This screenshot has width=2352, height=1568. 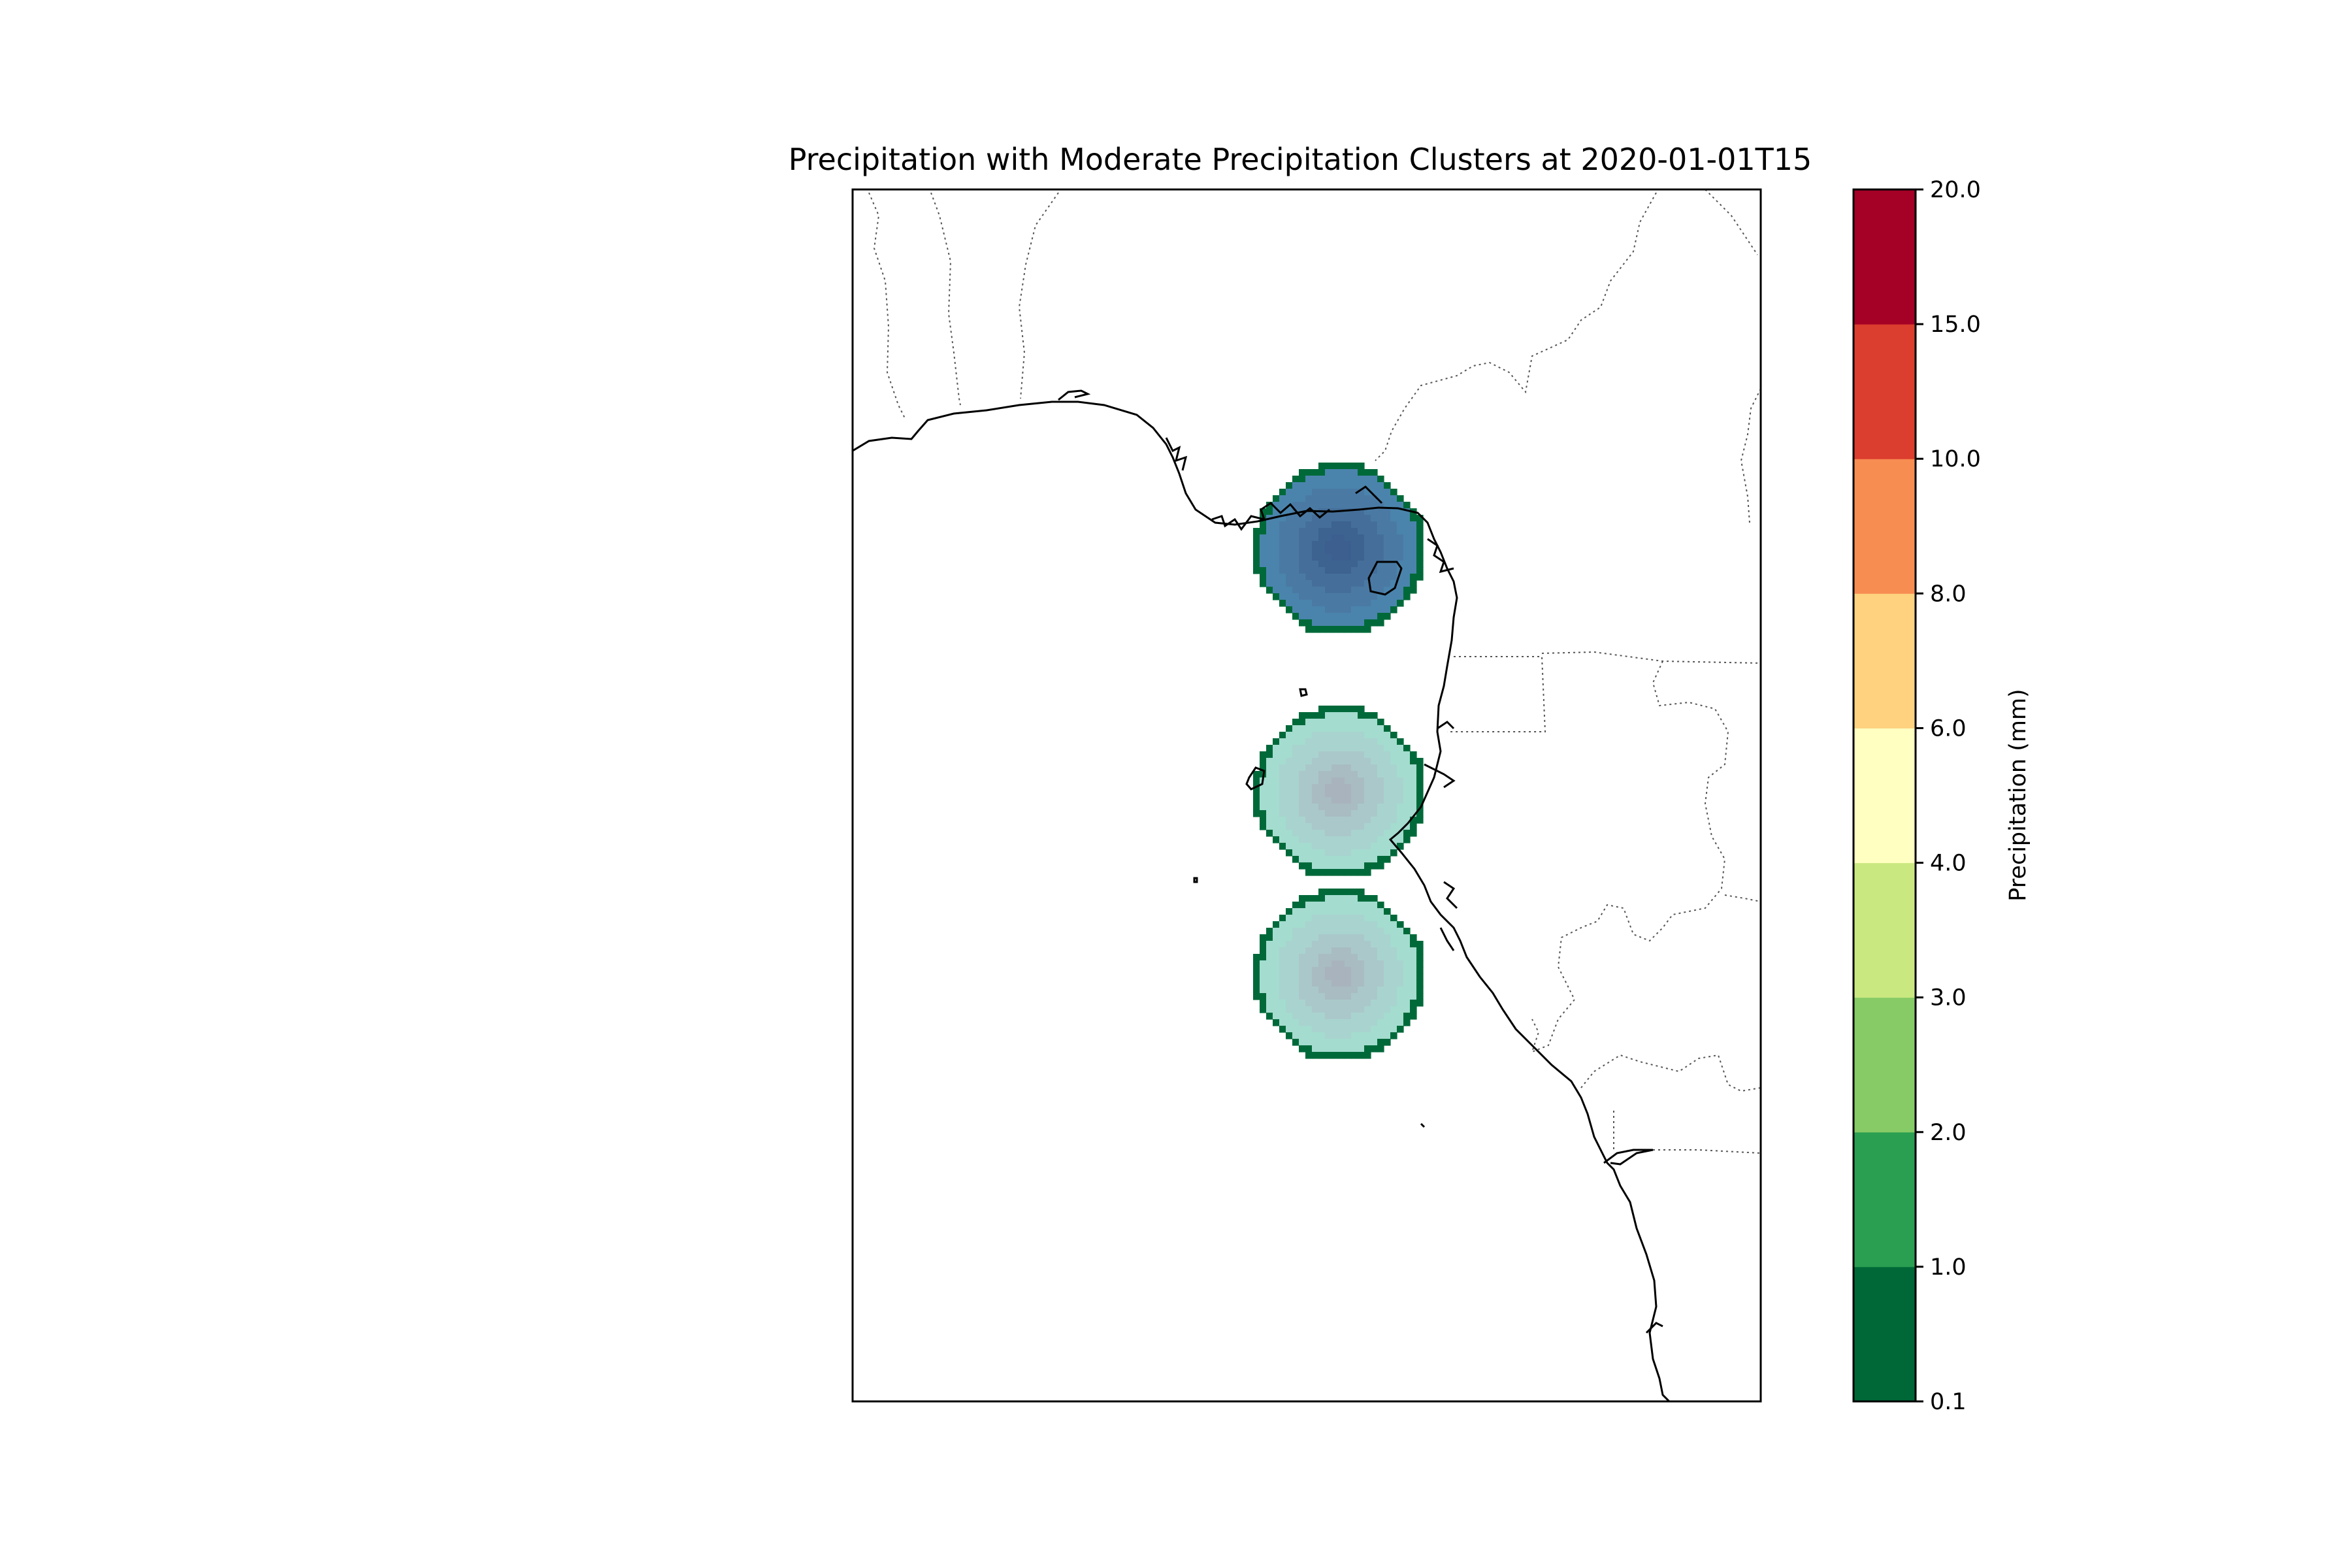 What do you see at coordinates (1450, 895) in the screenshot?
I see `coastline-detail` at bounding box center [1450, 895].